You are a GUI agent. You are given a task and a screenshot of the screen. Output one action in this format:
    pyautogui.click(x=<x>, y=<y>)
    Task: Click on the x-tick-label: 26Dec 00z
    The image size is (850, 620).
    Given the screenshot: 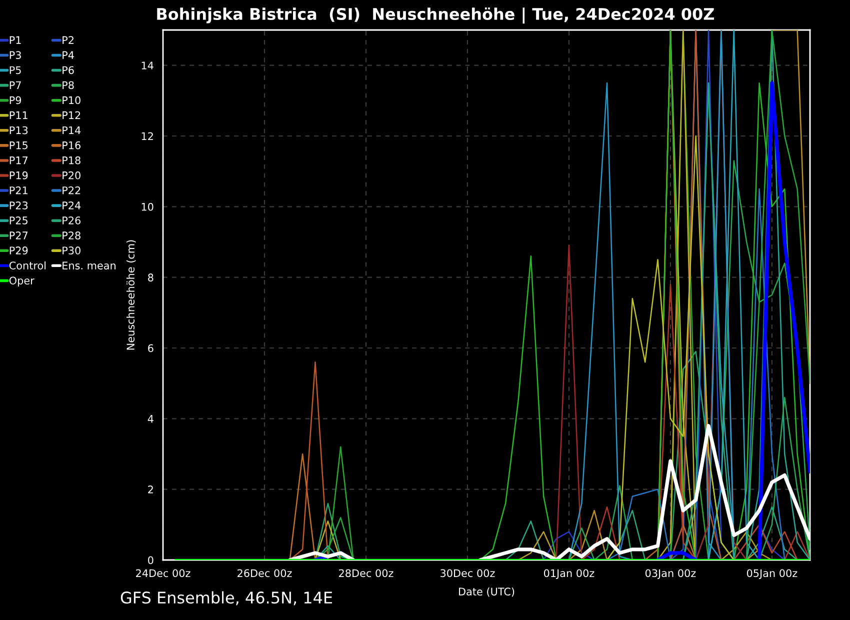 What is the action you would take?
    pyautogui.click(x=265, y=573)
    